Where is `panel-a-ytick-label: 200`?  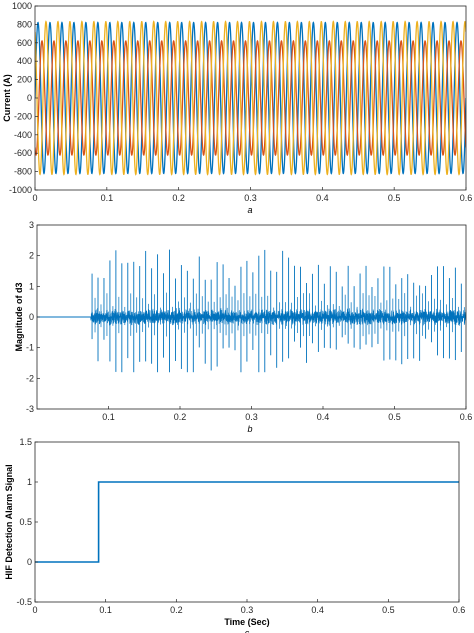 panel-a-ytick-label: 200 is located at coordinates (24, 80).